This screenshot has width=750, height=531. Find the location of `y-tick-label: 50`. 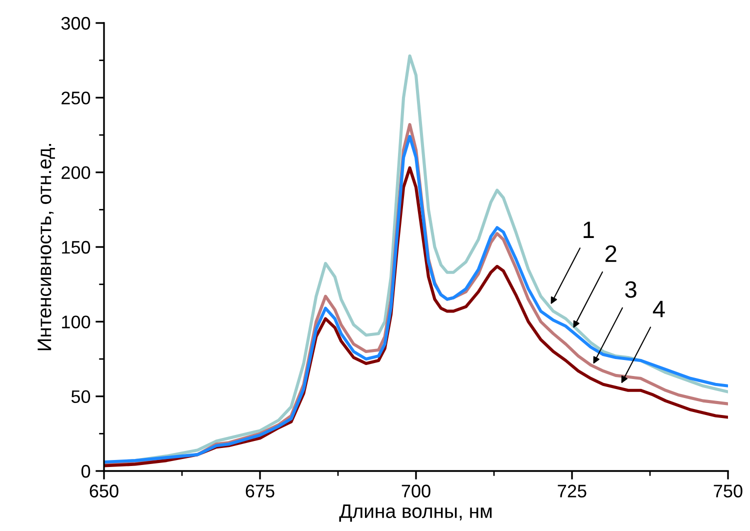

y-tick-label: 50 is located at coordinates (80, 397).